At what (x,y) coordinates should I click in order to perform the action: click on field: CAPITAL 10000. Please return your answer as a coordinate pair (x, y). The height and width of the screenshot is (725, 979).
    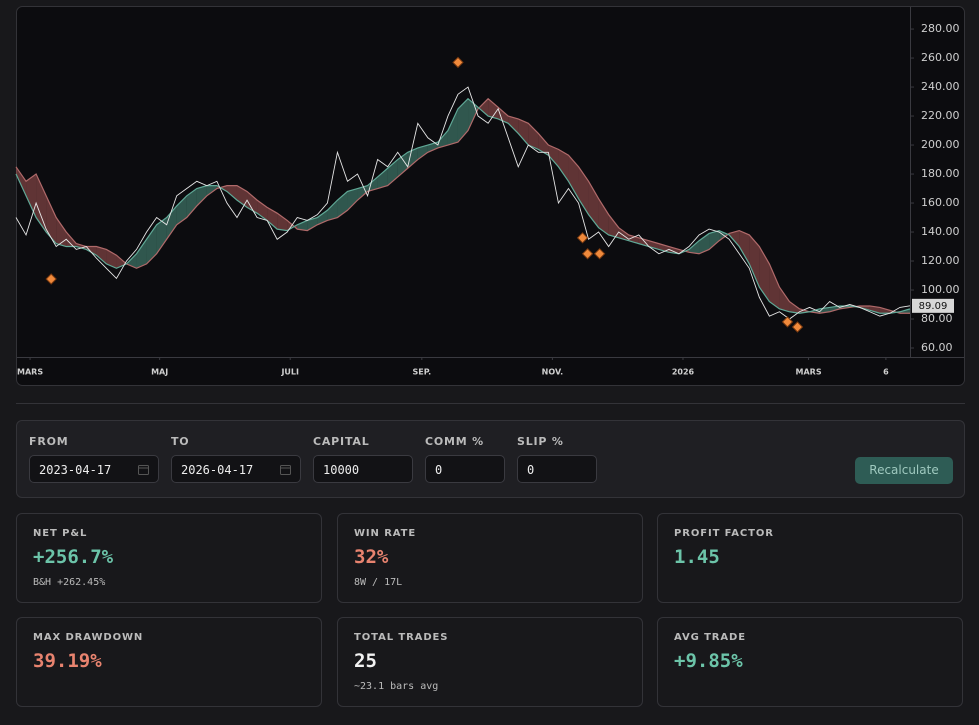
    Looking at the image, I should click on (363, 459).